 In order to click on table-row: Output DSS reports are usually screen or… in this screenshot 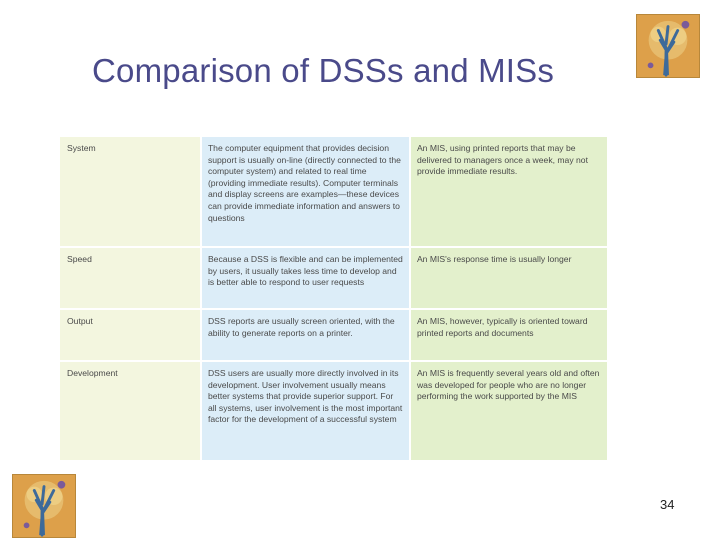, I will do `click(333, 336)`.